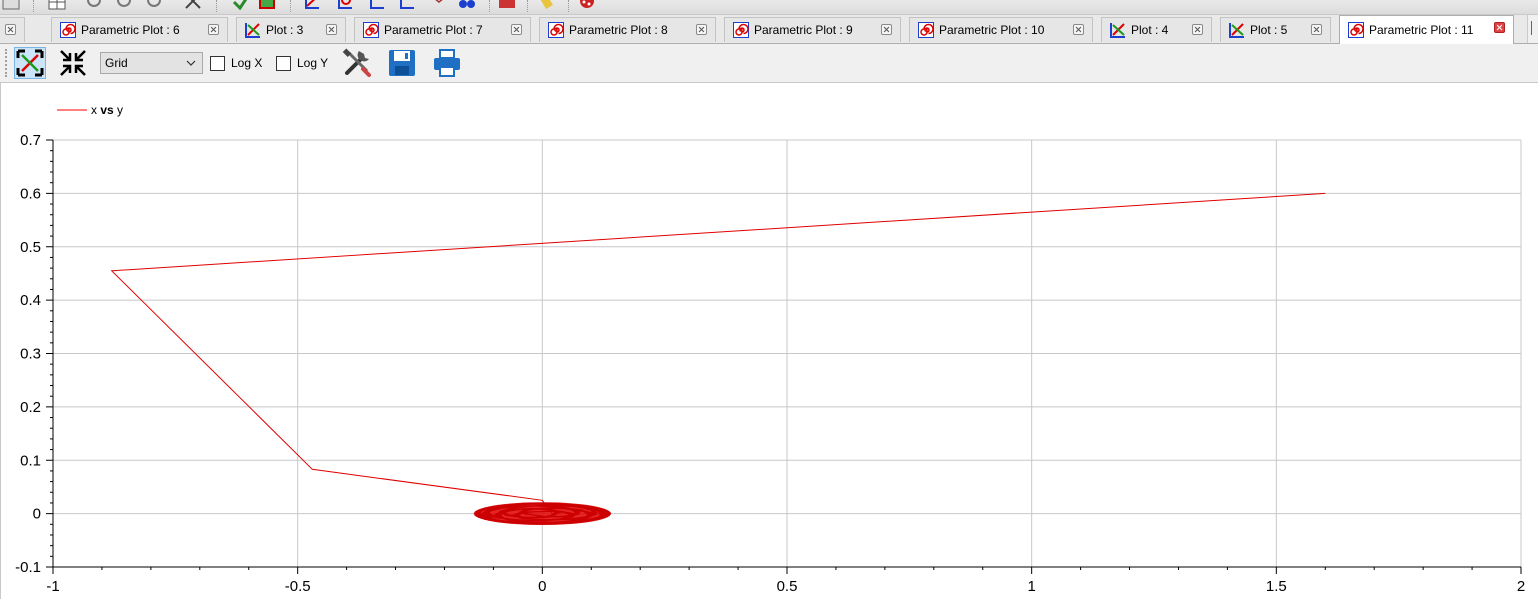 Image resolution: width=1538 pixels, height=599 pixels. I want to click on legend-prefix: x, so click(95, 110).